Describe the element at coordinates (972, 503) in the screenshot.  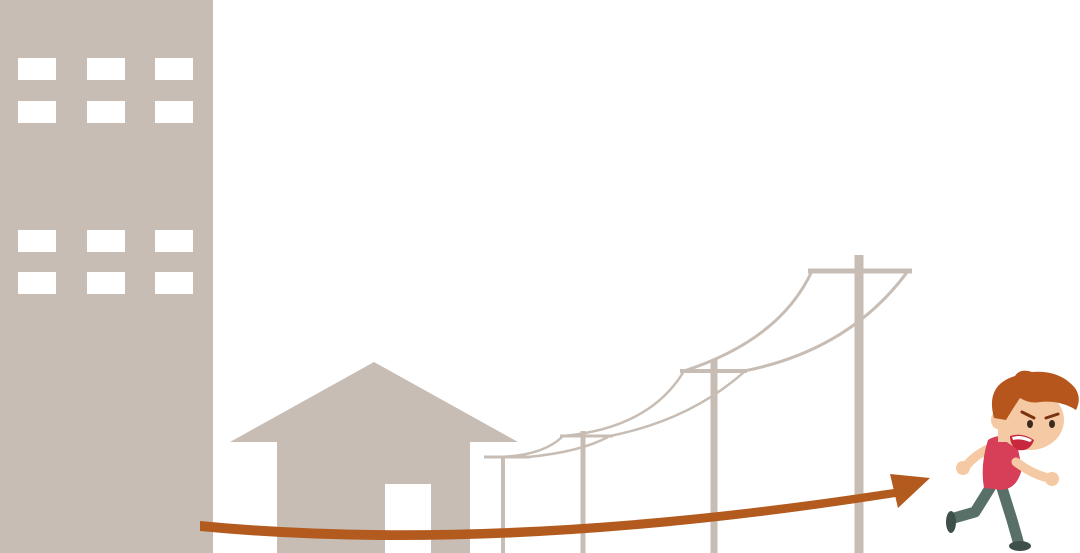
I see `boy-back-leg` at that location.